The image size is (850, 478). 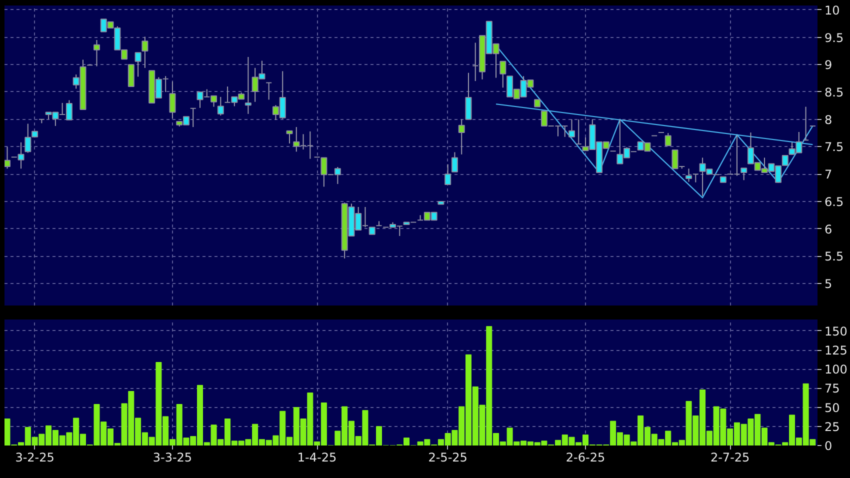 I want to click on y-tick-label: 9, so click(x=828, y=65).